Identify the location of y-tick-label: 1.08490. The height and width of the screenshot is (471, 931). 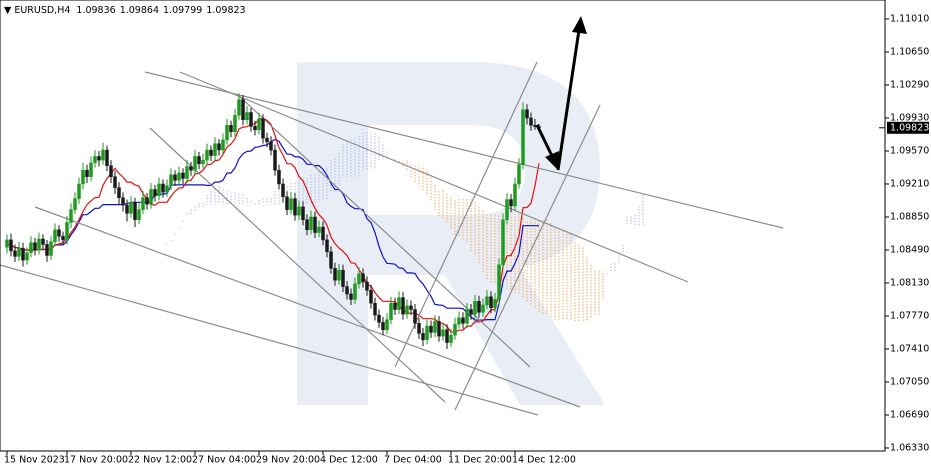
(909, 249).